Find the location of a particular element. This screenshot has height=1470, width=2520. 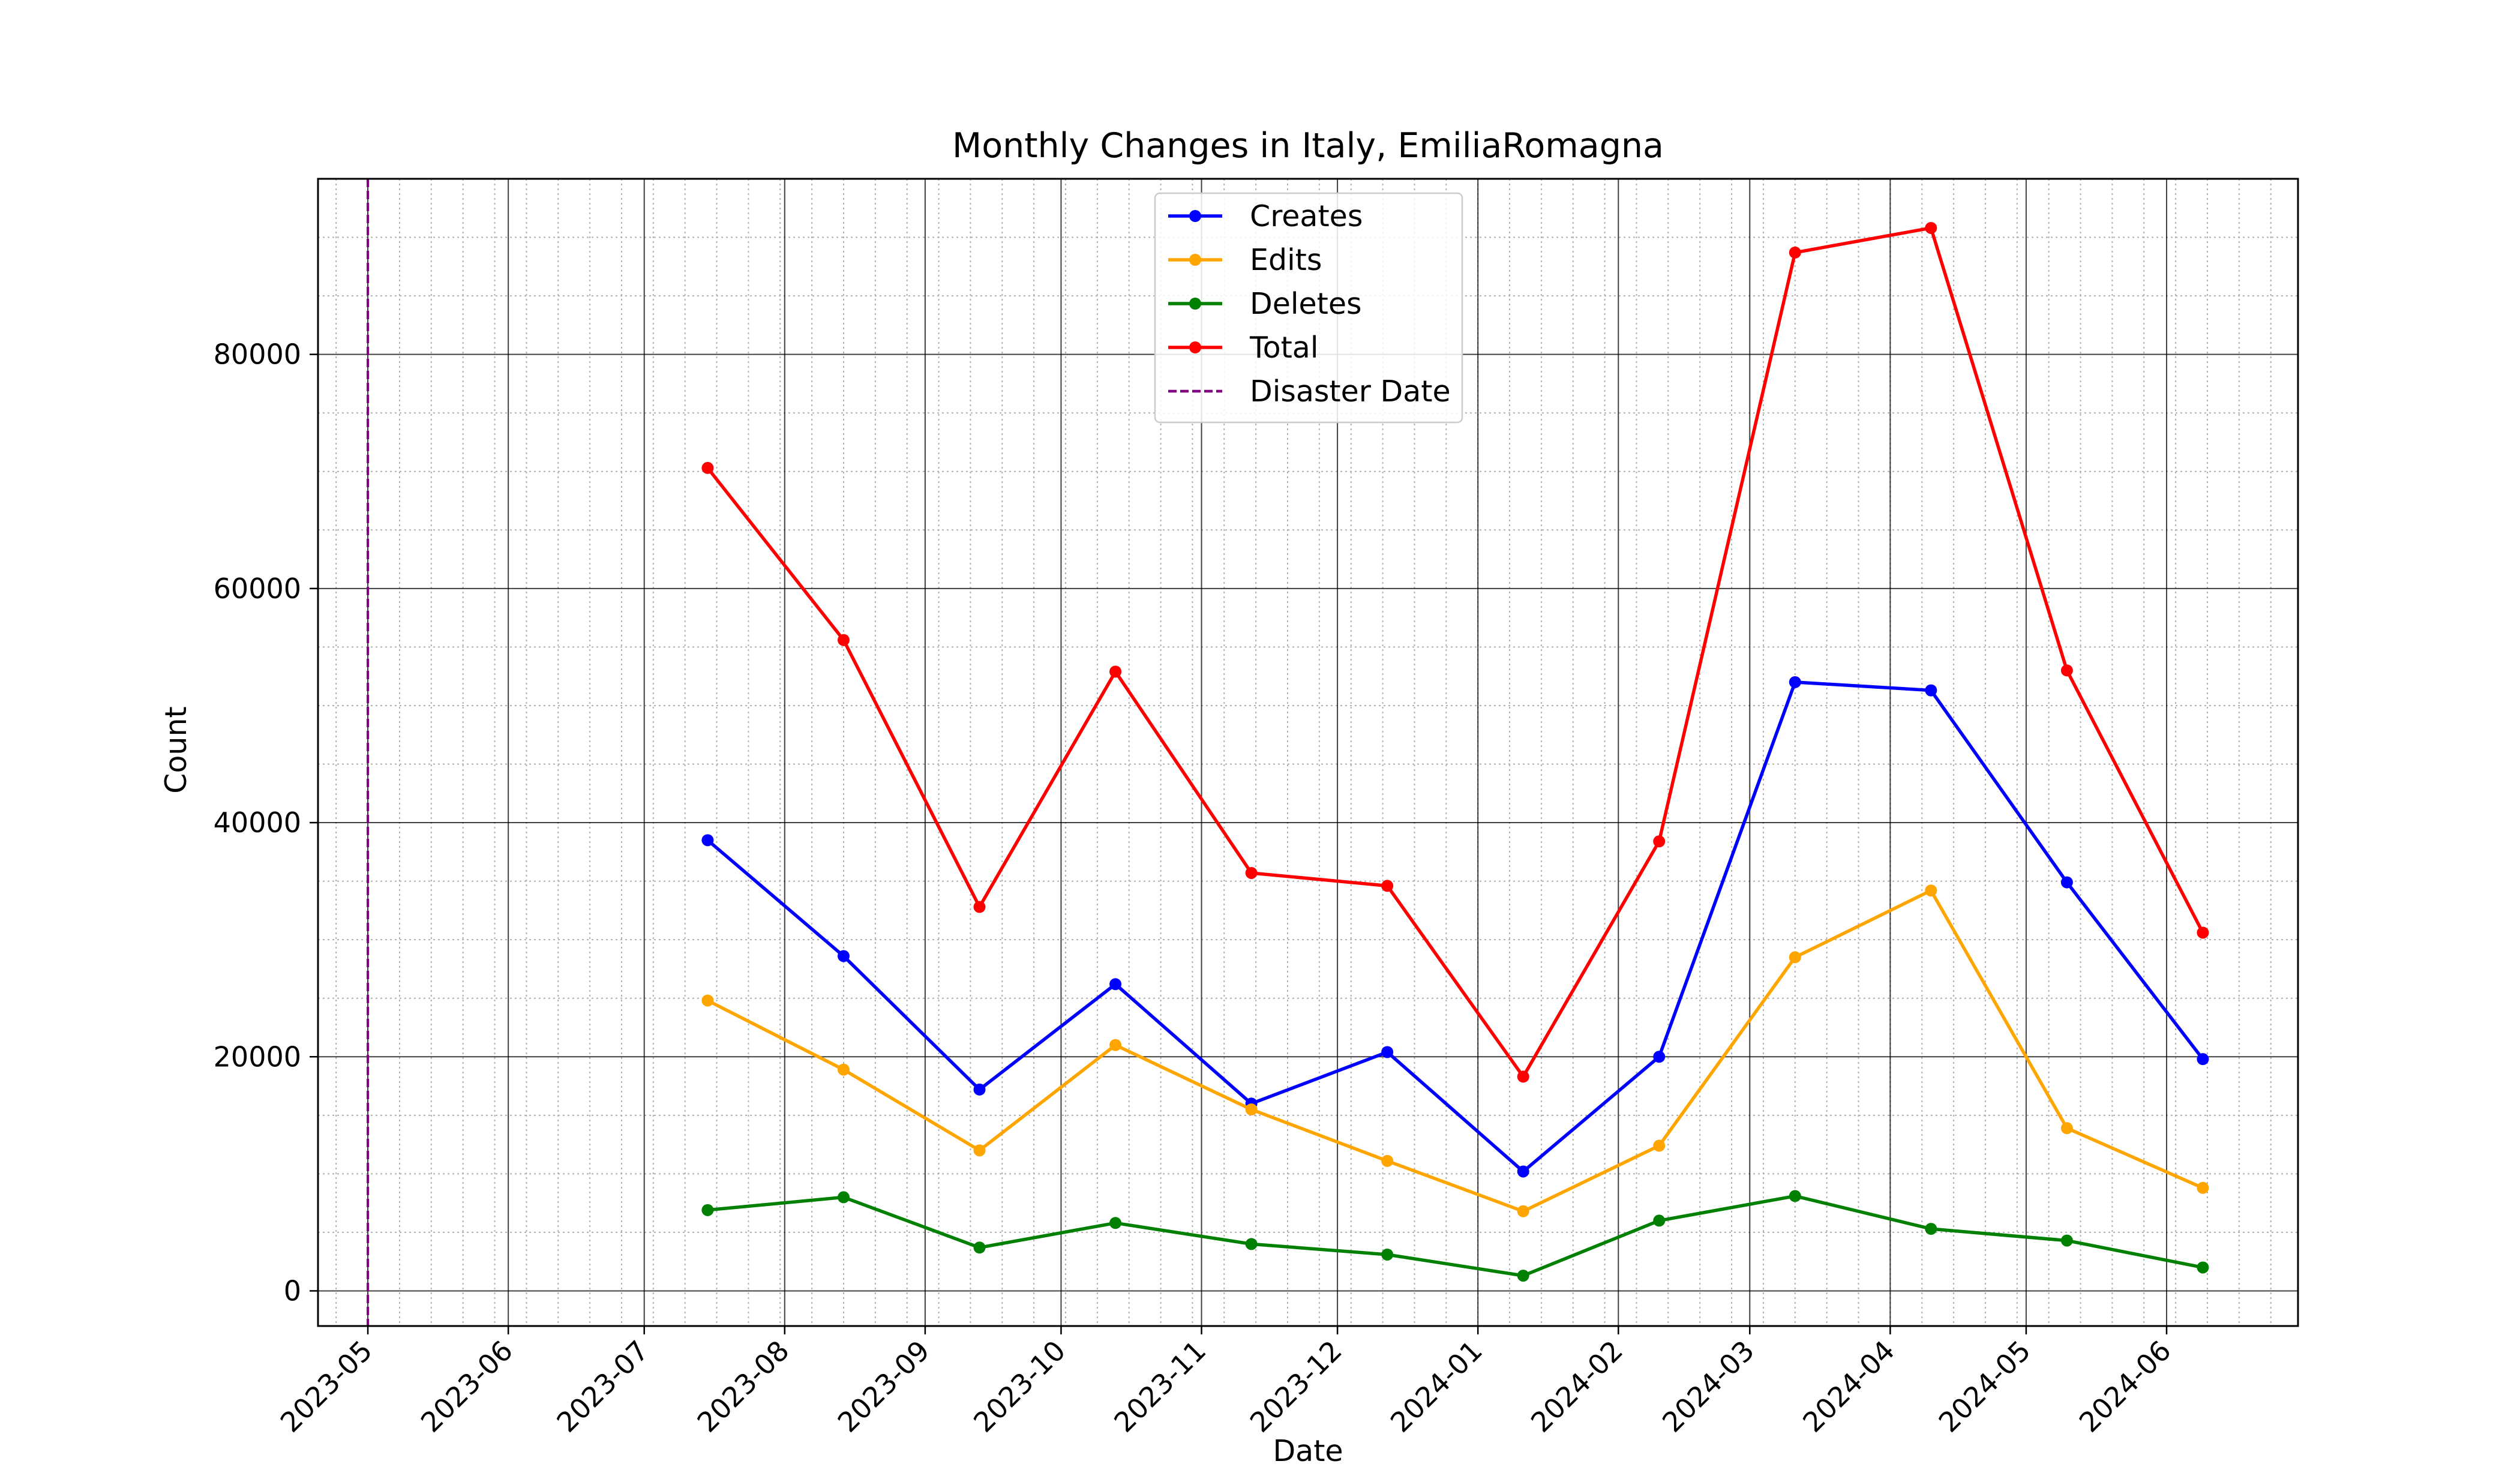

x-tick-label: 2023-07 is located at coordinates (602, 1386).